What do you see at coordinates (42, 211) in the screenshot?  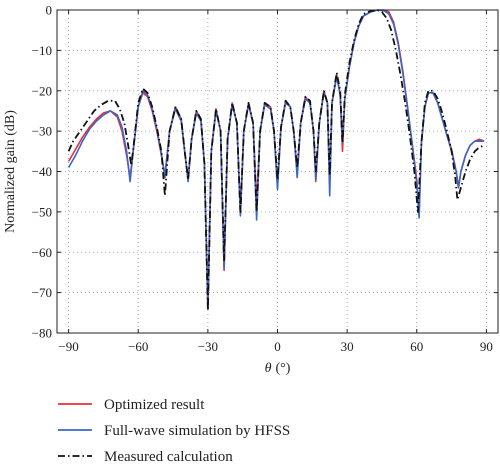 I see `y-tick-label: −50` at bounding box center [42, 211].